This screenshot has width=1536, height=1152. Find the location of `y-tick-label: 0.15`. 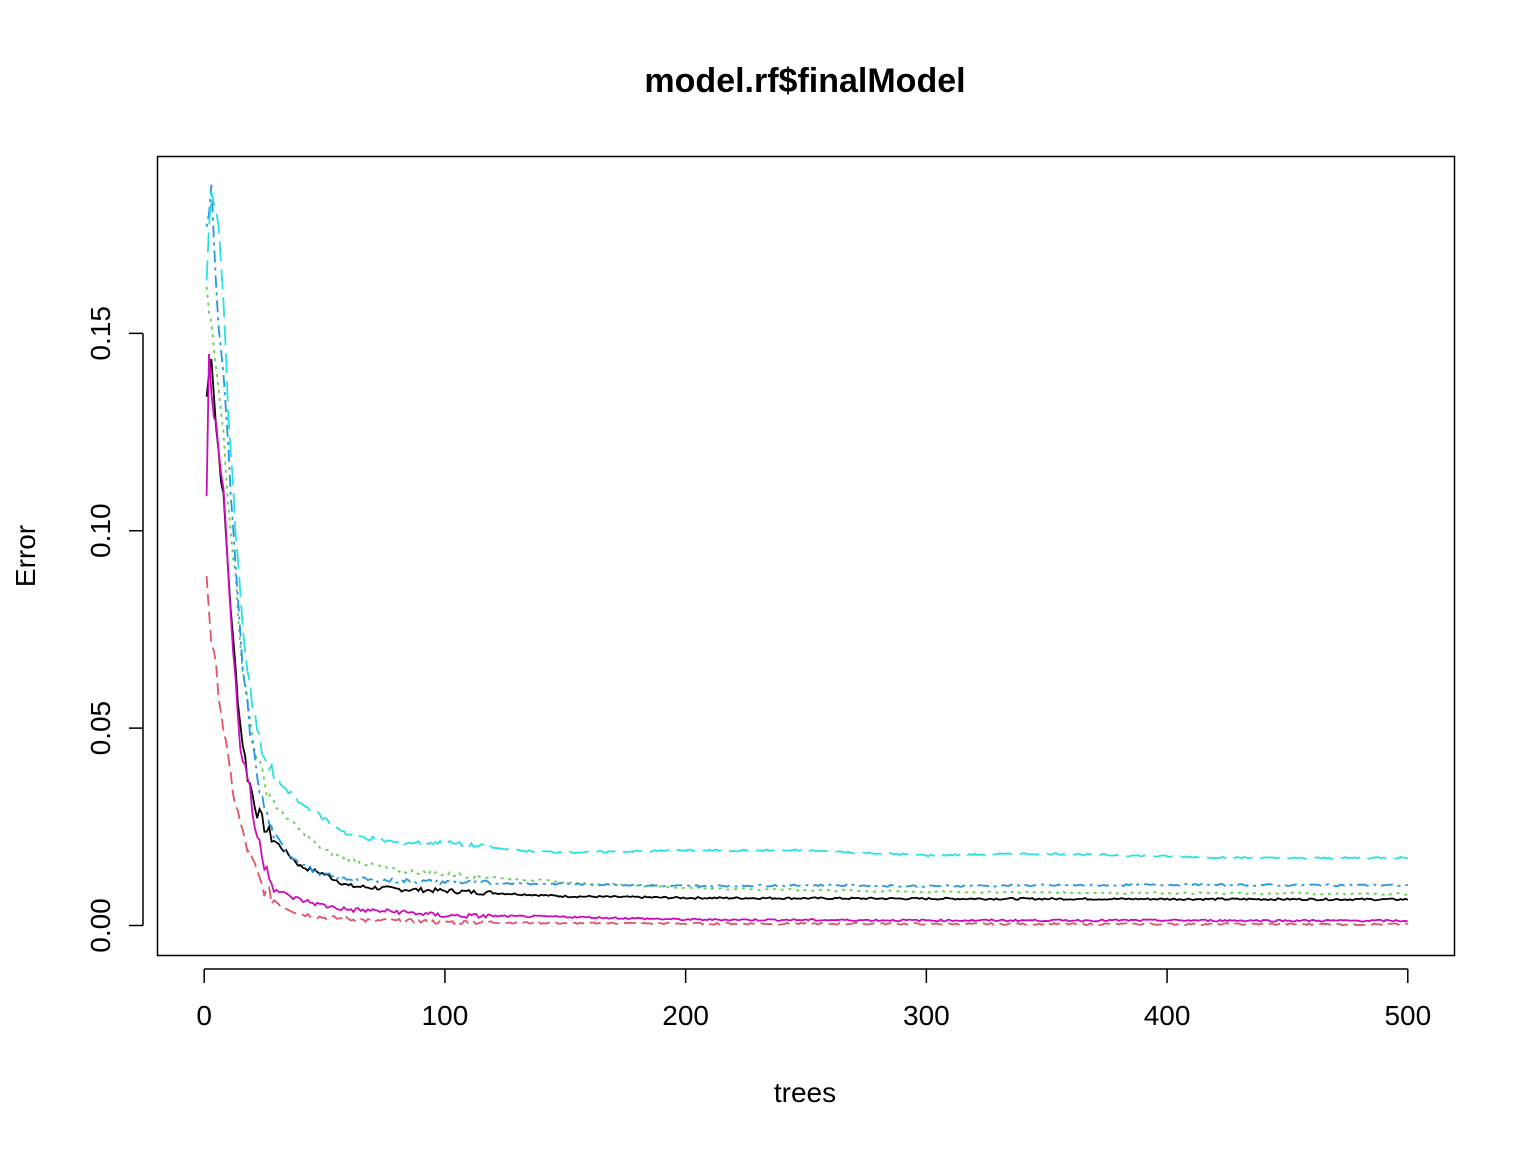

y-tick-label: 0.15 is located at coordinates (100, 333).